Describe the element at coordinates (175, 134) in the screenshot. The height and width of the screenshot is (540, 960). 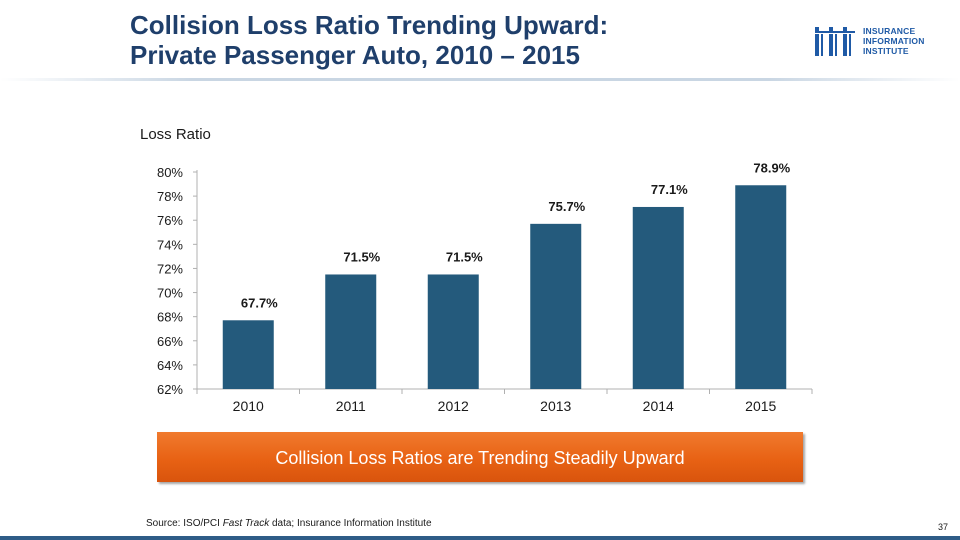
I see `y-axis-title: Loss Ratio` at that location.